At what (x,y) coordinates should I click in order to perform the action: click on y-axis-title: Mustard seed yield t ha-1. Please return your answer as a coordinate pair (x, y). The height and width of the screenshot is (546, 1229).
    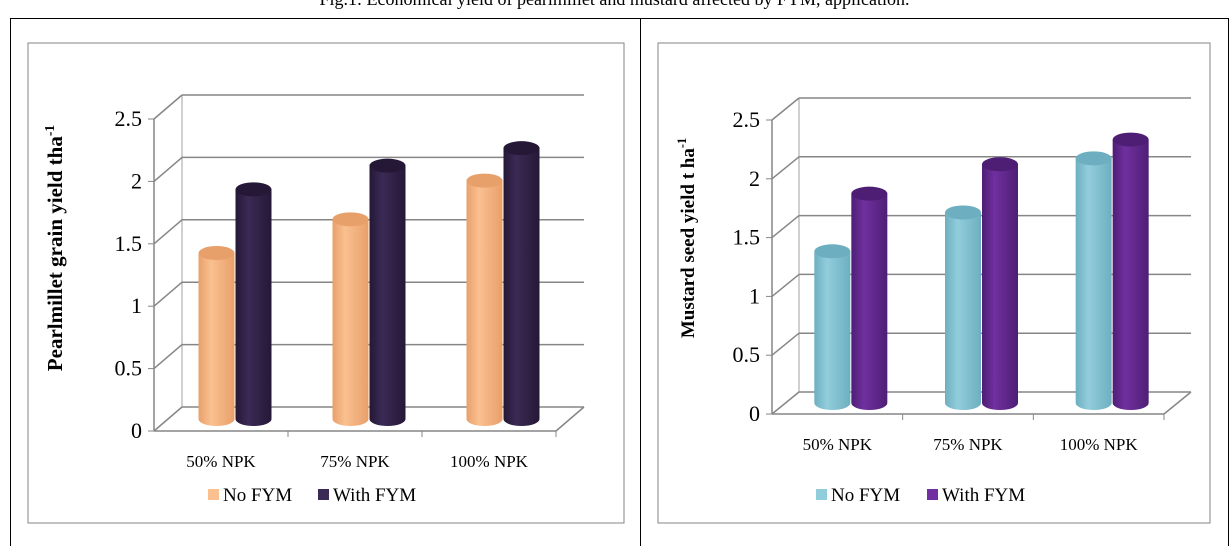
    Looking at the image, I should click on (687, 238).